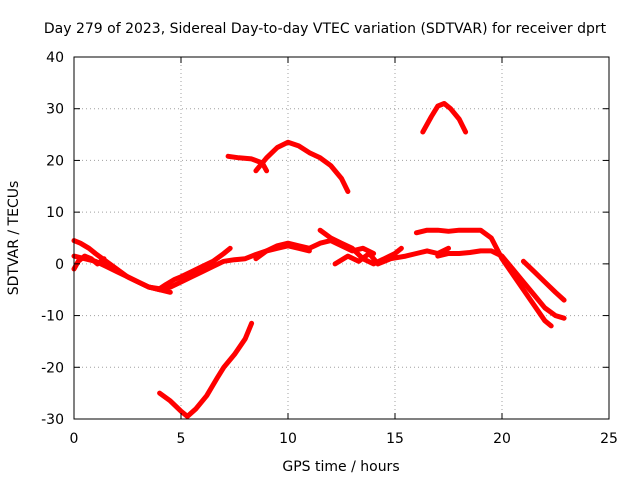  Describe the element at coordinates (59, 265) in the screenshot. I see `y-tick-label: 0` at that location.